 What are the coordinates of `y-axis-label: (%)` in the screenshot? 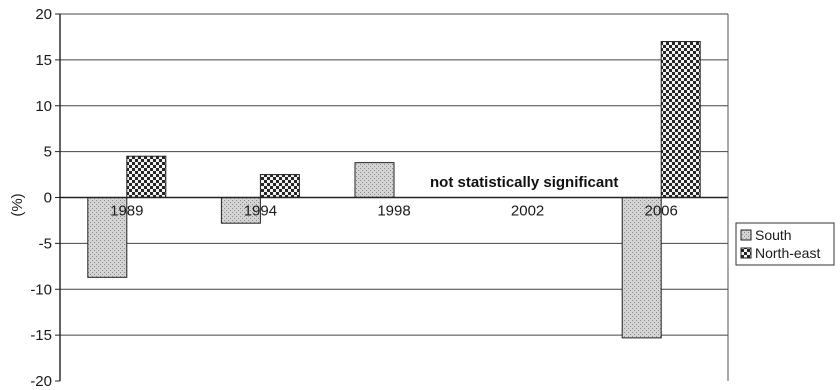 It's located at (17, 204).